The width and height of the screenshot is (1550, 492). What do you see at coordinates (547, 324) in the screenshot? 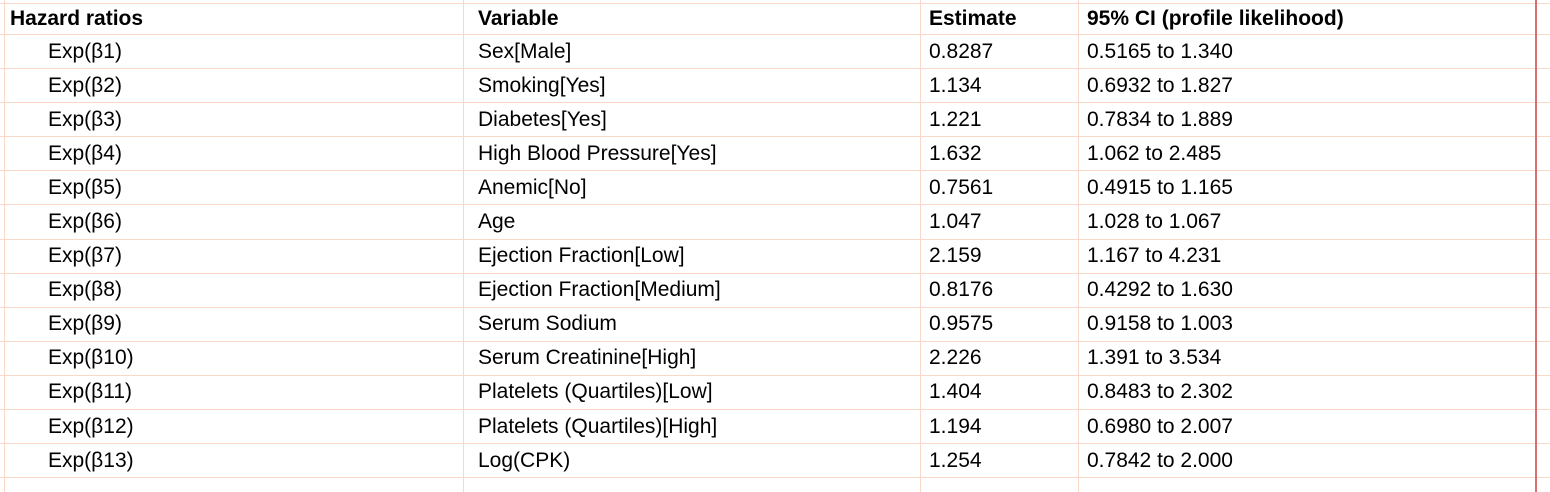
I see `cell-variable: Serum Sodium` at bounding box center [547, 324].